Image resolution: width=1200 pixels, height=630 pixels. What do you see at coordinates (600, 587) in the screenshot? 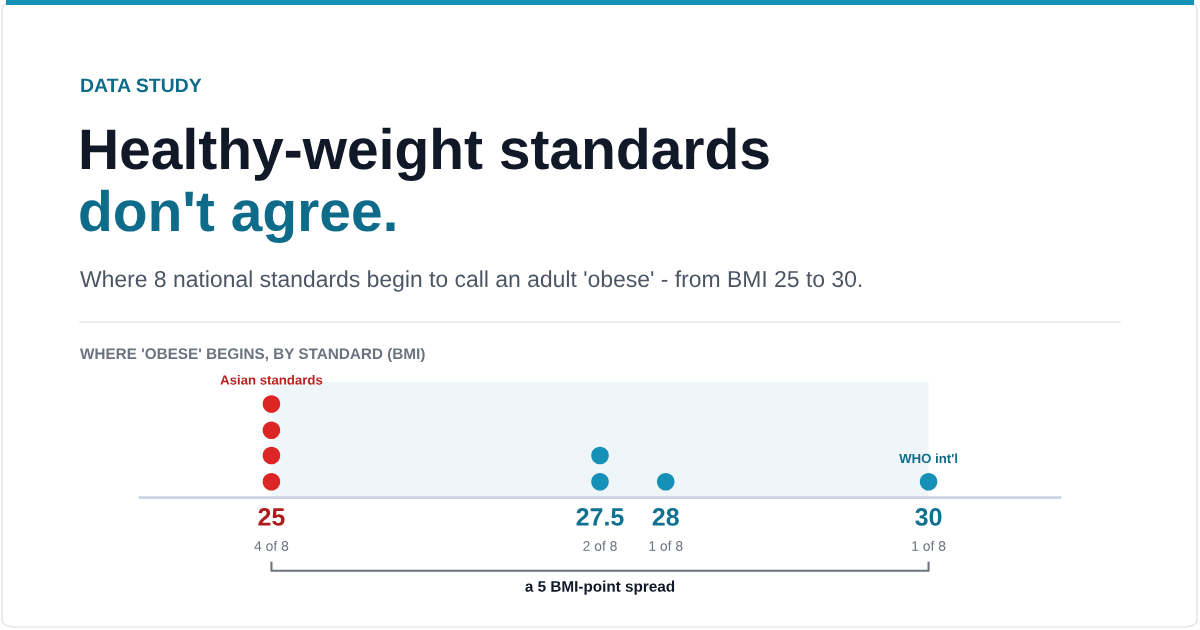
I see `text: a 5 BMI-point spread` at bounding box center [600, 587].